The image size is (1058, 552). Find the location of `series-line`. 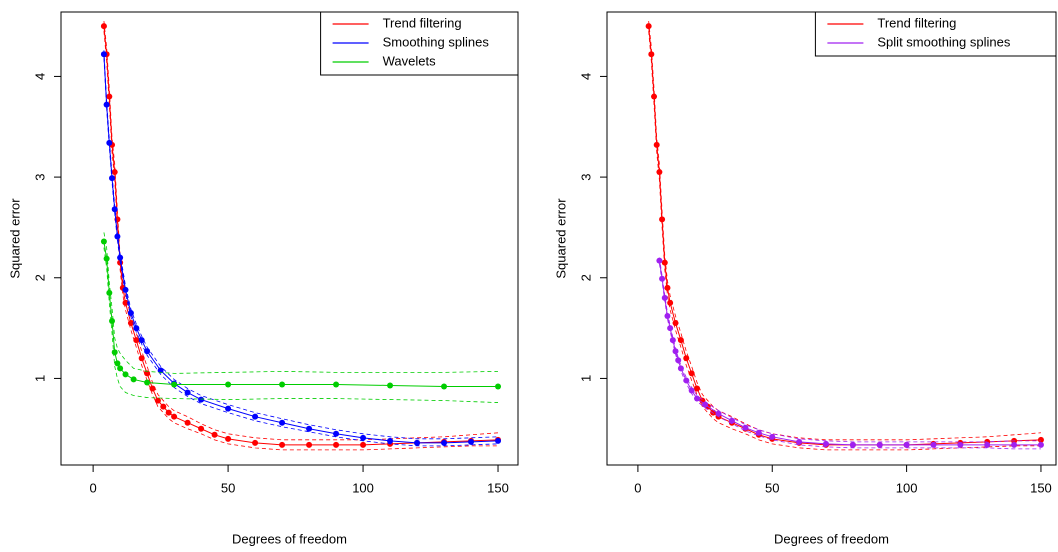

series-line is located at coordinates (849, 353).